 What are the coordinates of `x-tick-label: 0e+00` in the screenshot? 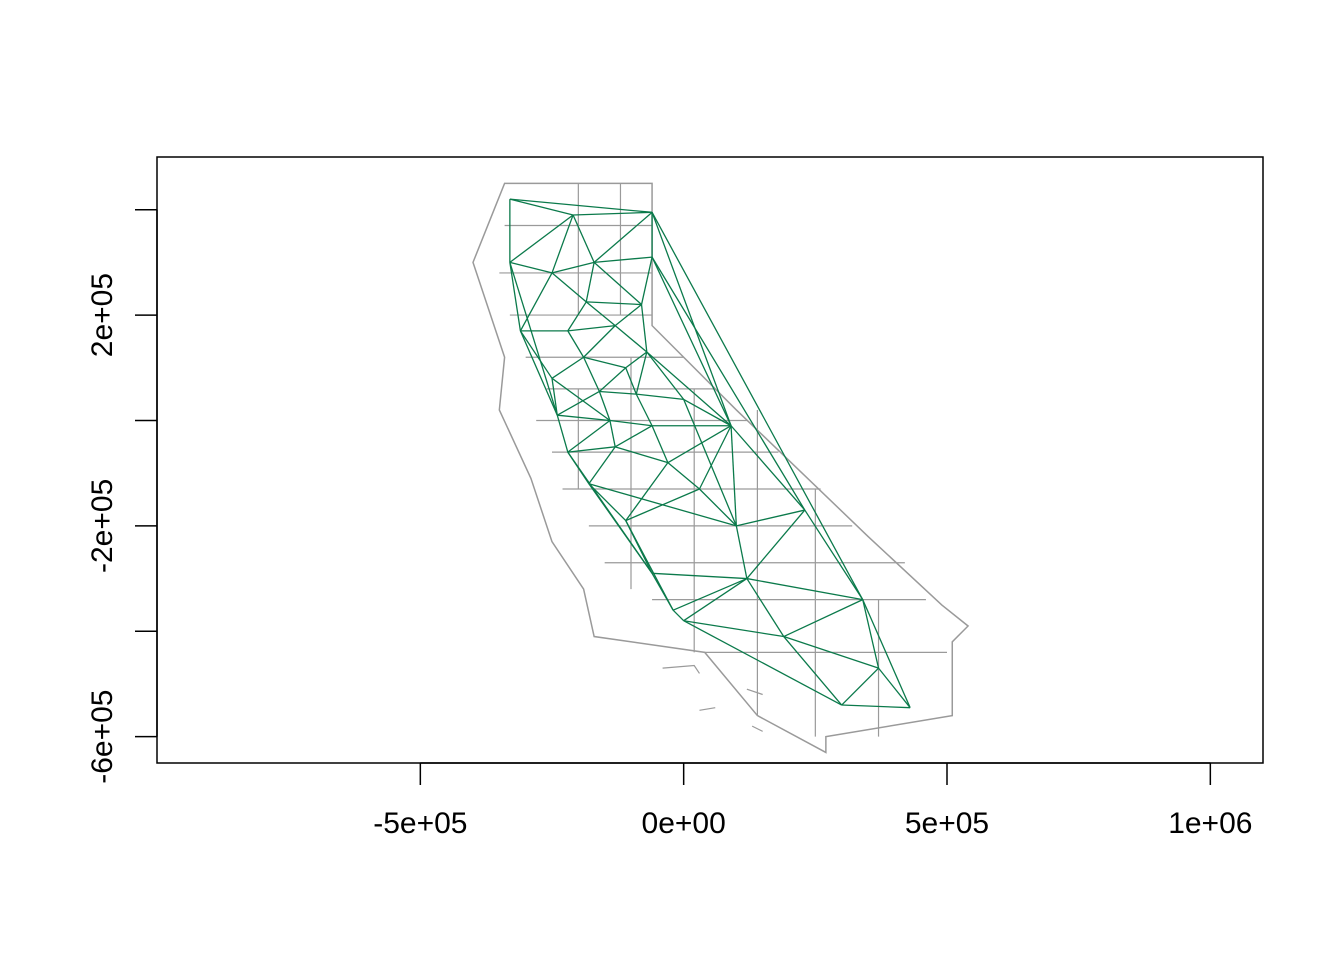 It's located at (684, 823).